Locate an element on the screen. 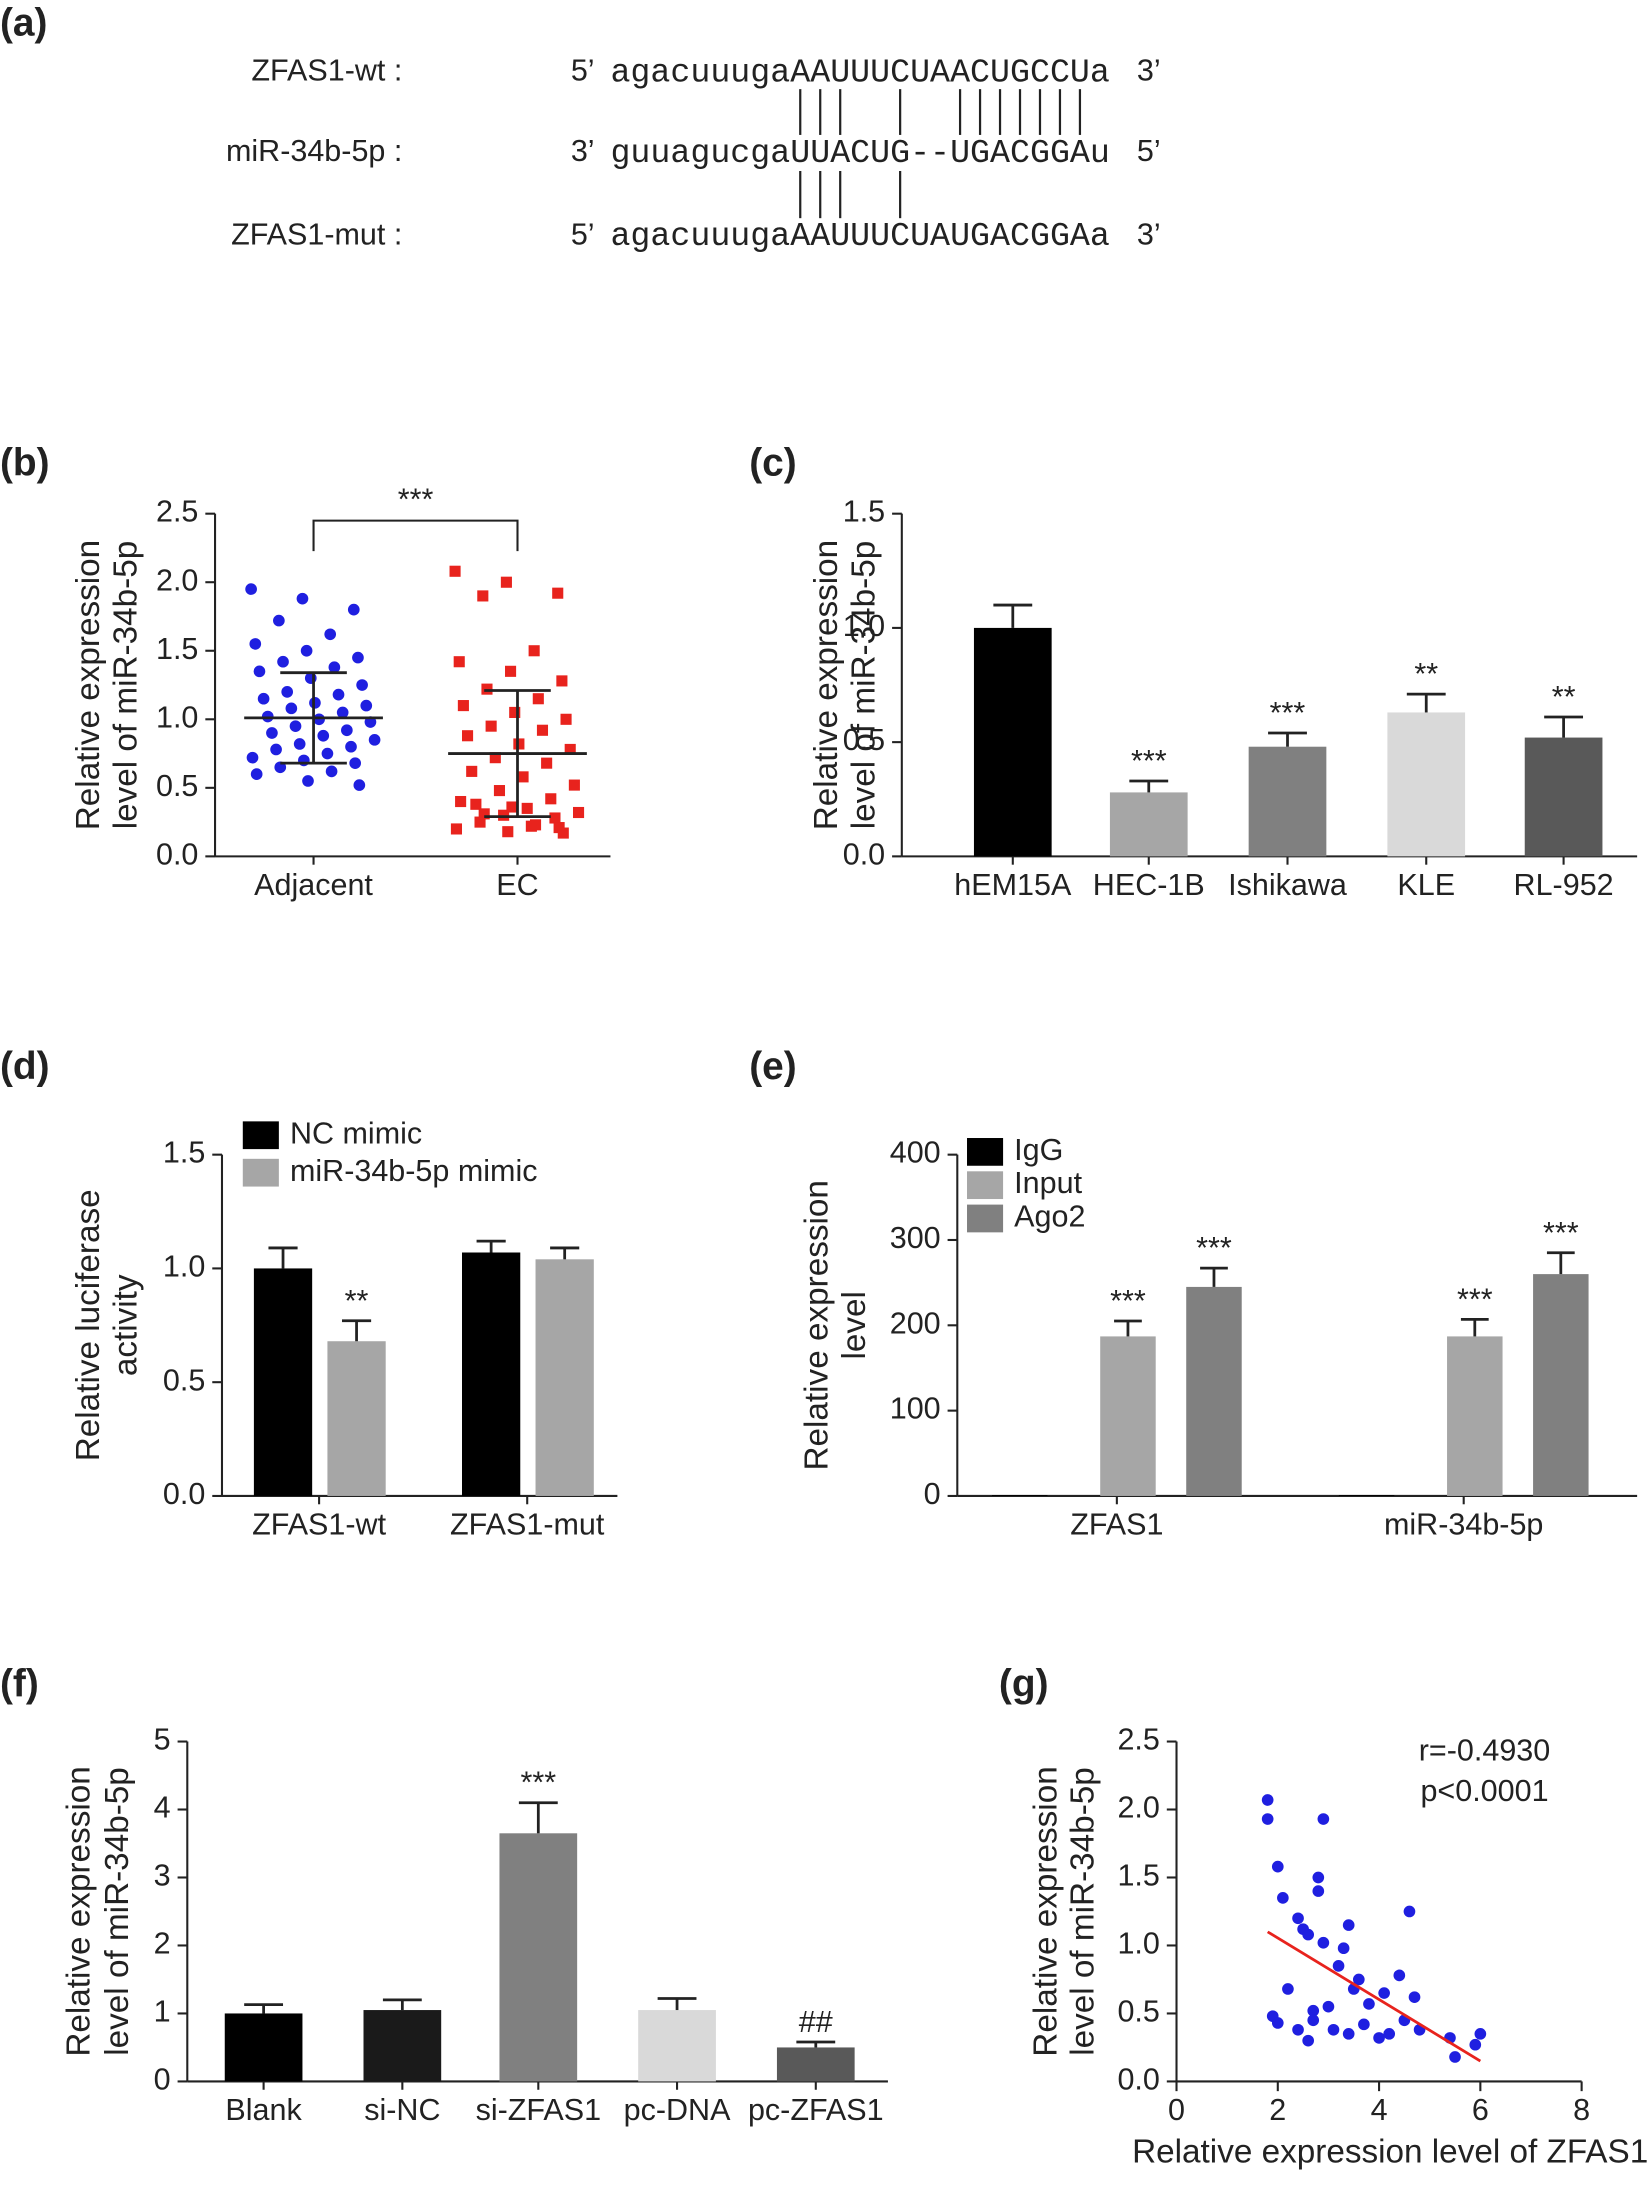  panel-label: (e) is located at coordinates (772, 1066).